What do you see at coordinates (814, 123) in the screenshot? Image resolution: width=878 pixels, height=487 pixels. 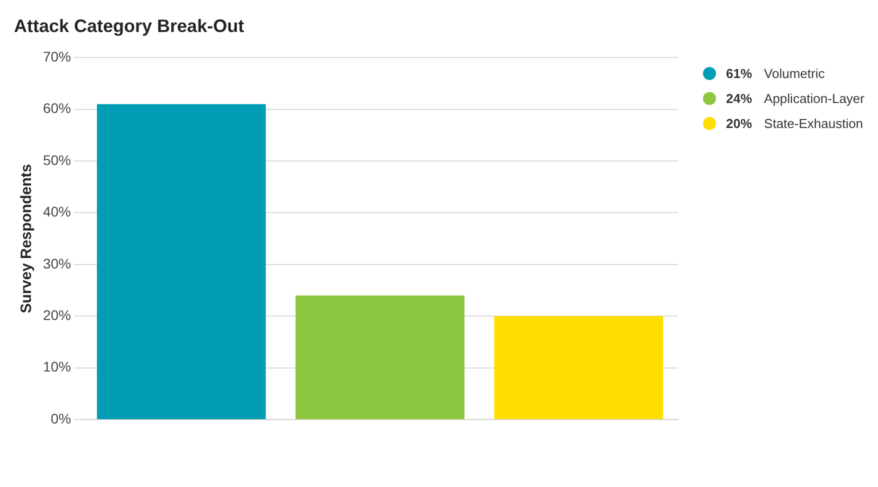 I see `text: State-Exhaustion` at bounding box center [814, 123].